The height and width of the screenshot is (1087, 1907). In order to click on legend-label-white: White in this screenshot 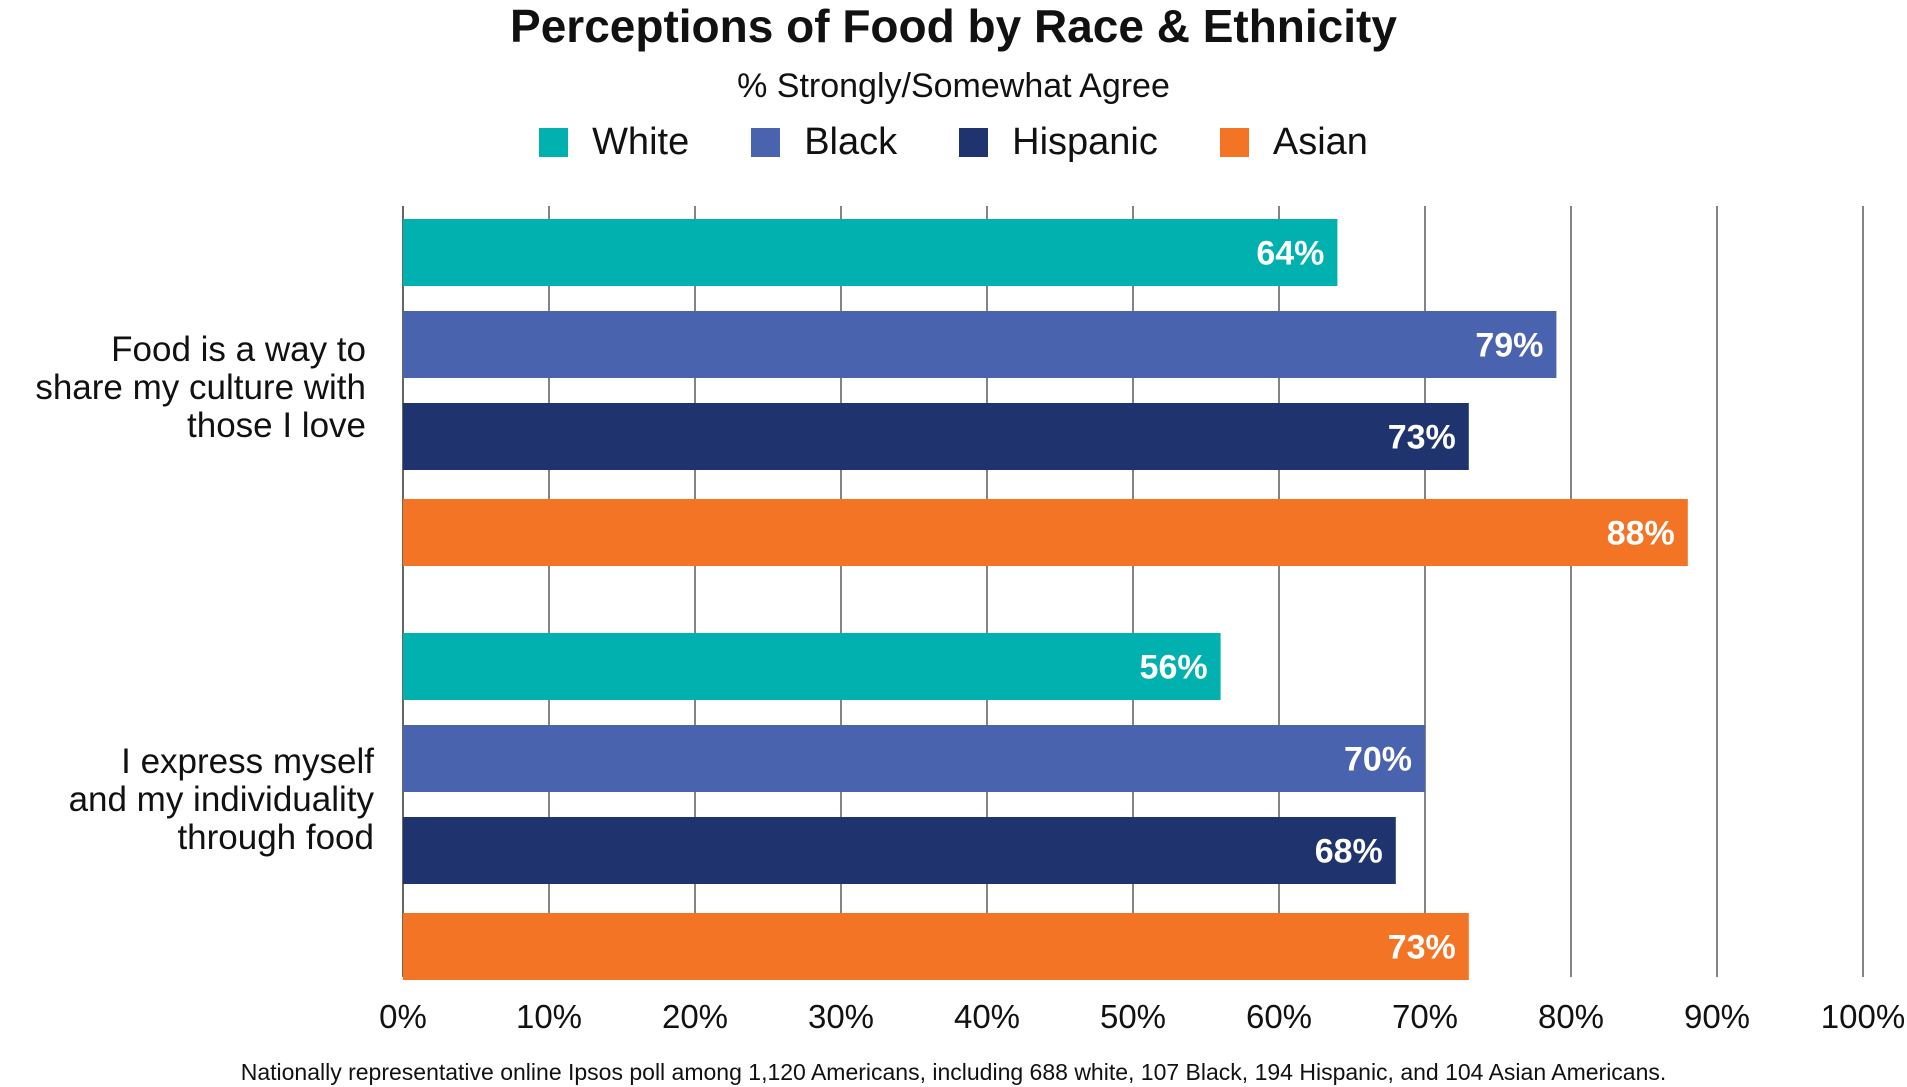, I will do `click(641, 142)`.